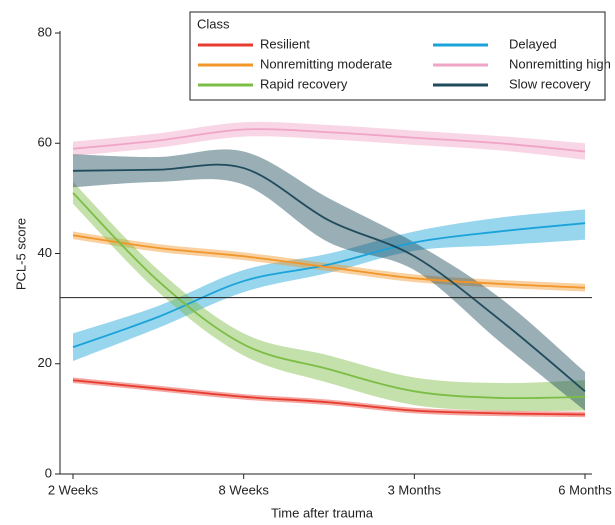 The width and height of the screenshot is (615, 525). Describe the element at coordinates (73, 489) in the screenshot. I see `x-tick-label: 2 Weeks` at that location.